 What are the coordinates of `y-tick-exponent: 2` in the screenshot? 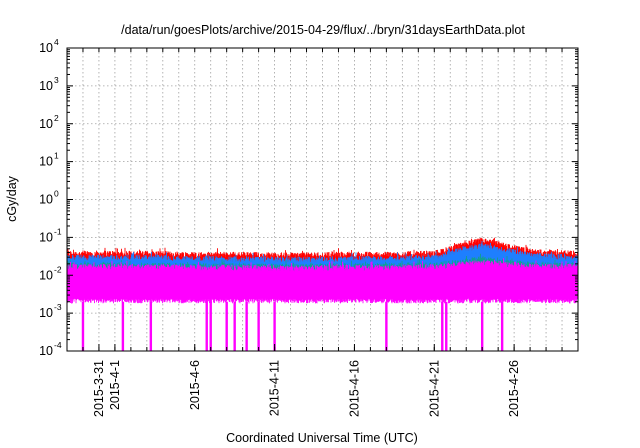 It's located at (56, 118).